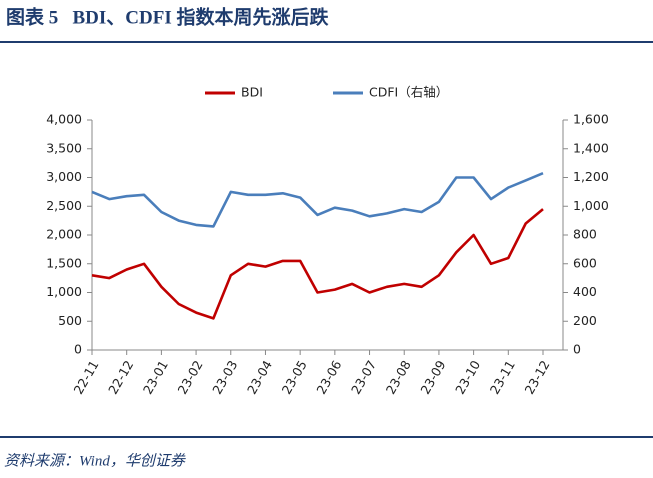 The height and width of the screenshot is (478, 653). I want to click on x-tick-label: 23-08, so click(398, 377).